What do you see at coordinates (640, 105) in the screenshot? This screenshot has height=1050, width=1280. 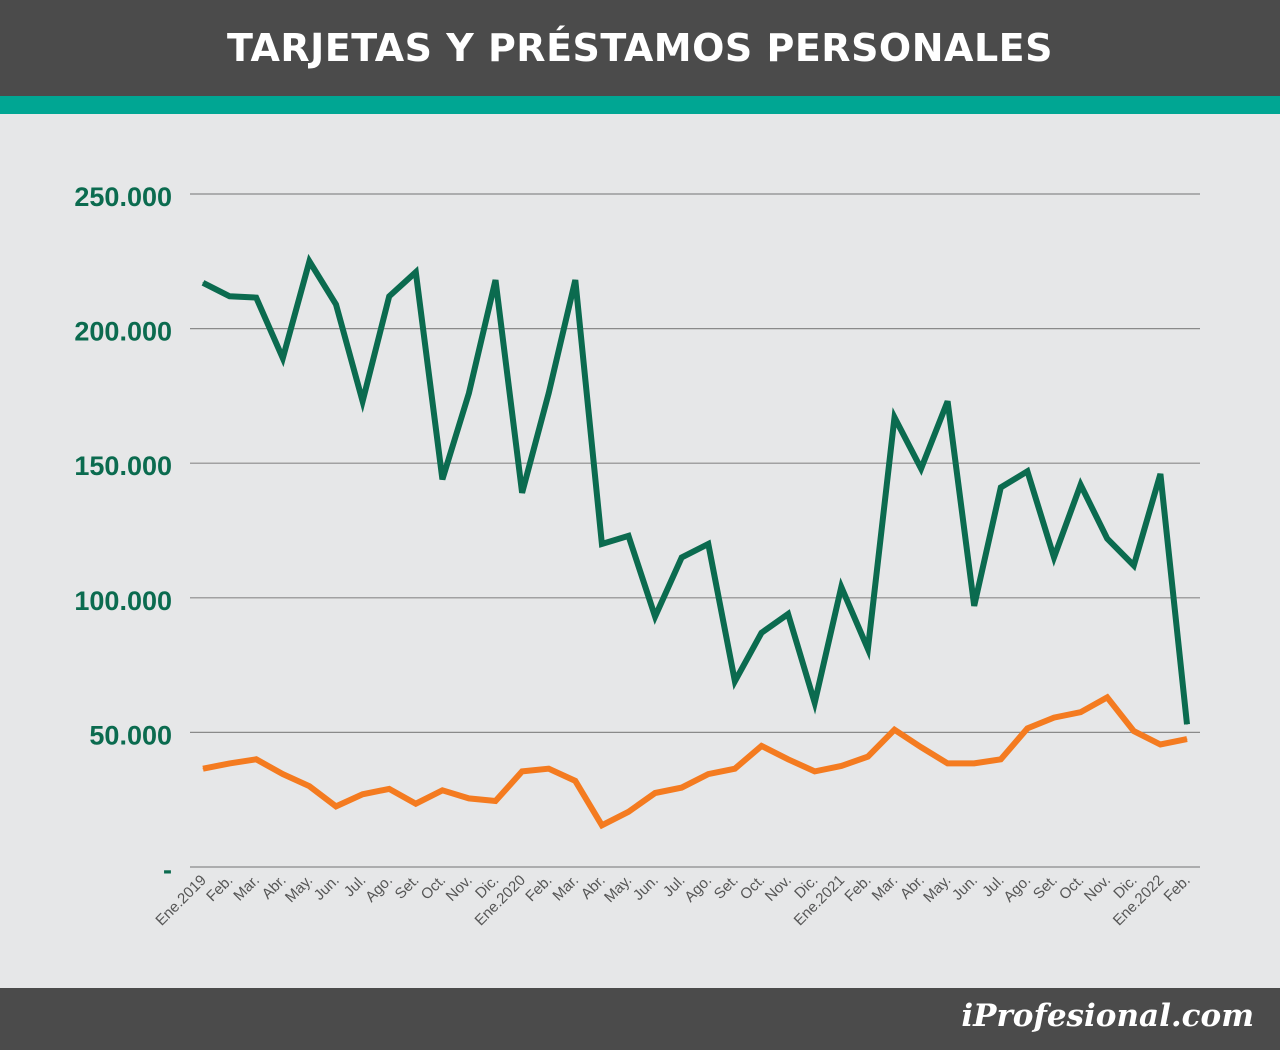 I see `accent-band` at bounding box center [640, 105].